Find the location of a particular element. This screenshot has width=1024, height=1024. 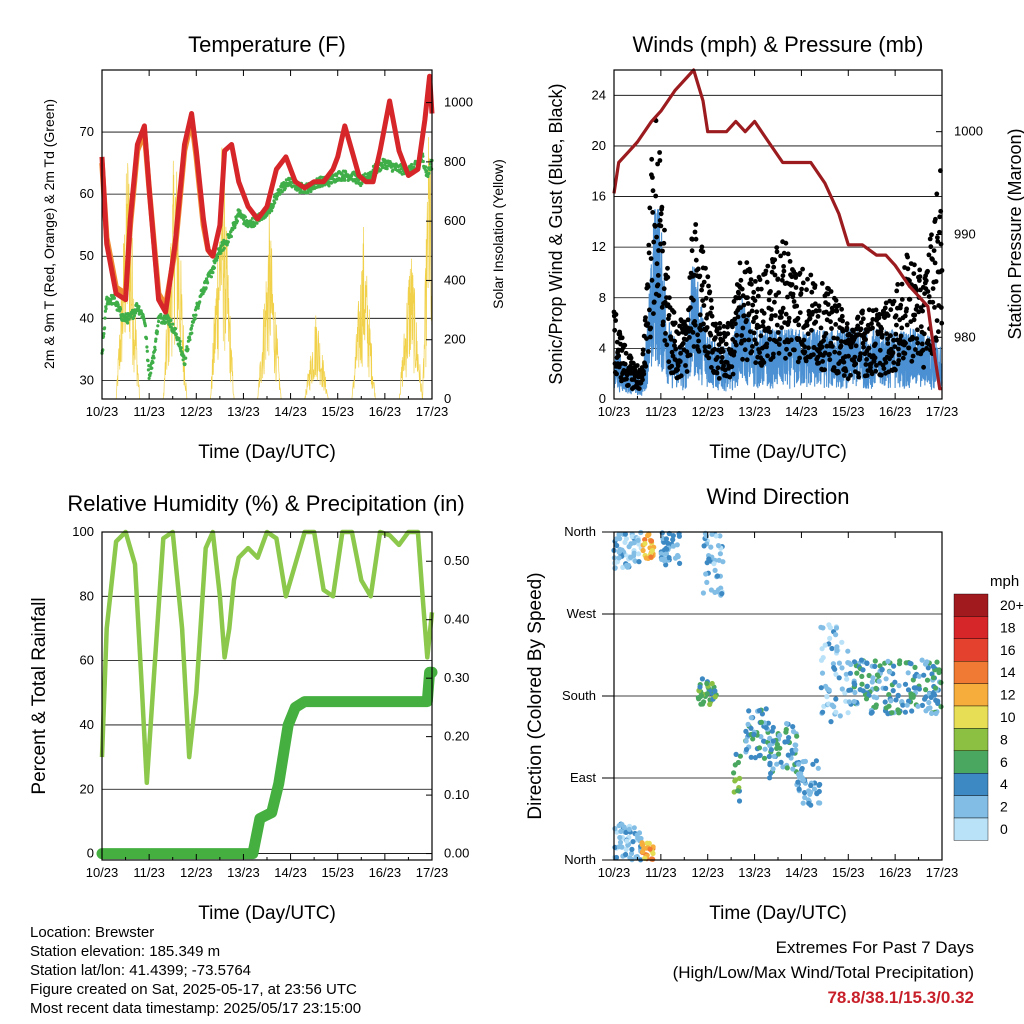

y-tick-label: 16 is located at coordinates (599, 196).